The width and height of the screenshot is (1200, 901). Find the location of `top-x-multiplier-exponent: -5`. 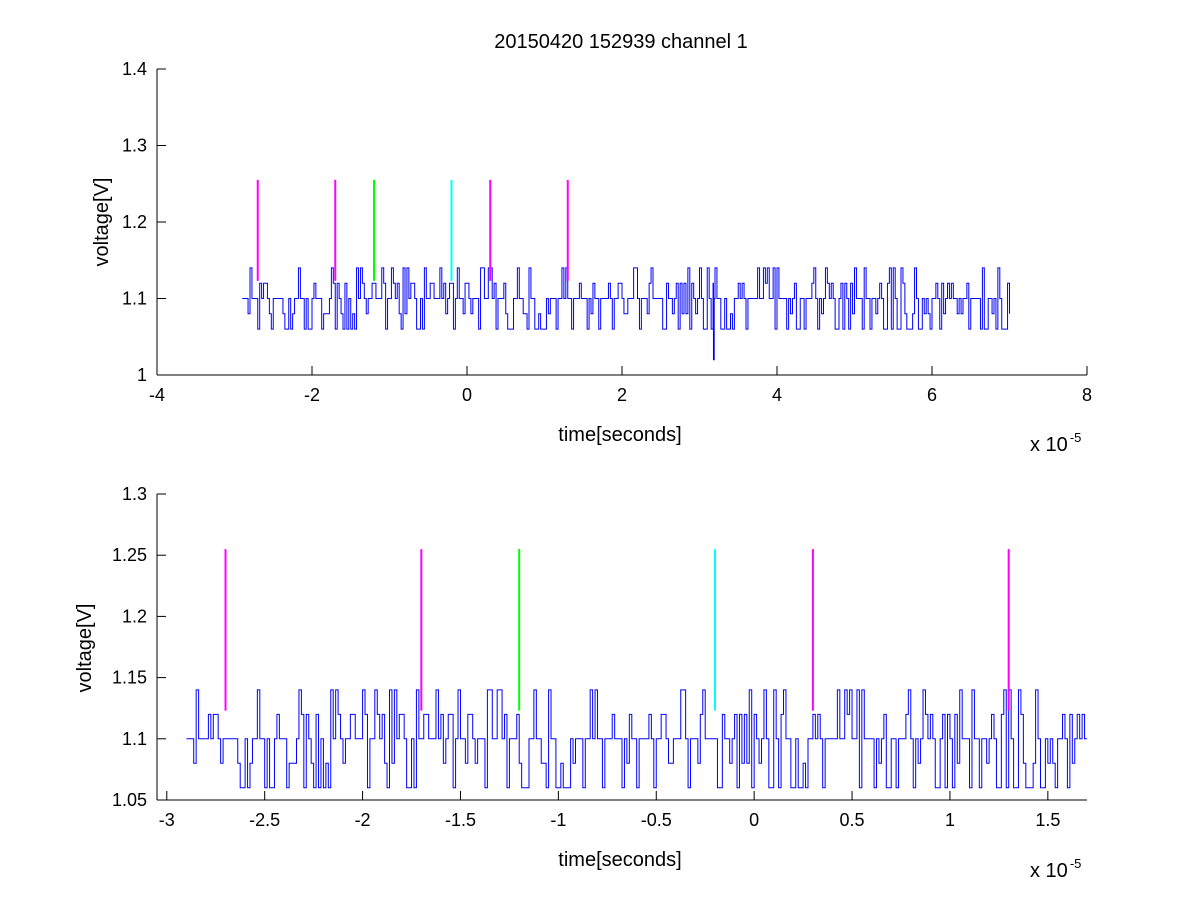

top-x-multiplier-exponent: -5 is located at coordinates (1076, 437).